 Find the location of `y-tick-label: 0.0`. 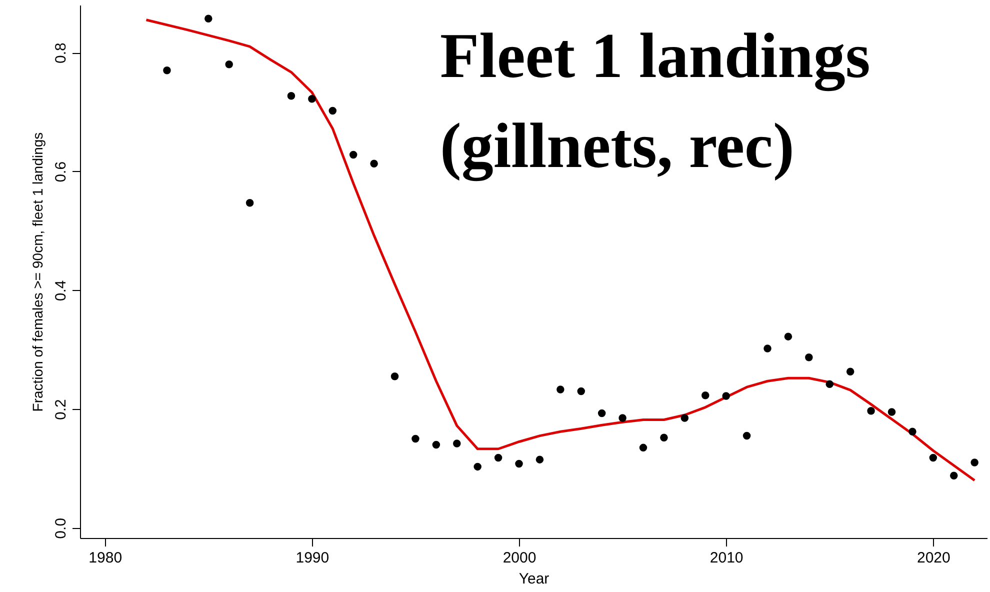

y-tick-label: 0.0 is located at coordinates (61, 528).